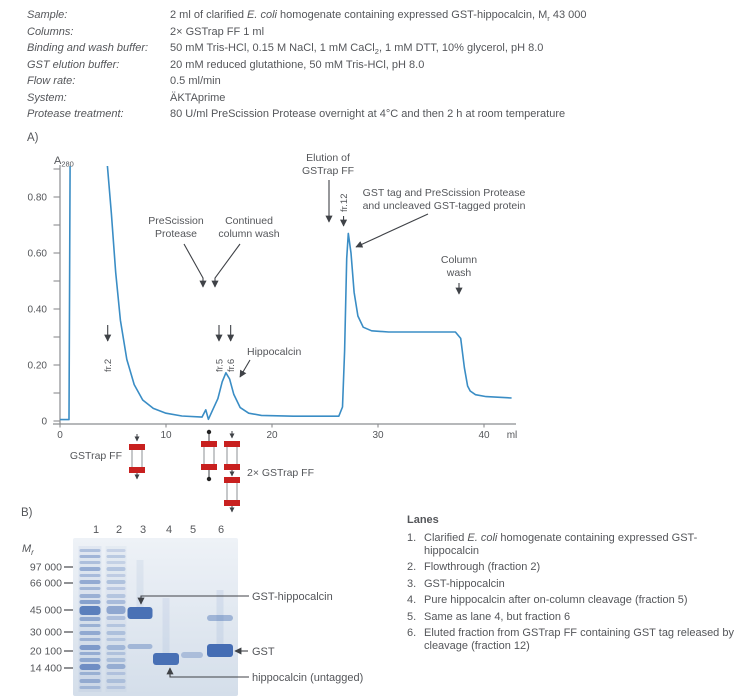 The height and width of the screenshot is (698, 736). What do you see at coordinates (75, 114) in the screenshot?
I see `spec-label: Protease treatment:` at bounding box center [75, 114].